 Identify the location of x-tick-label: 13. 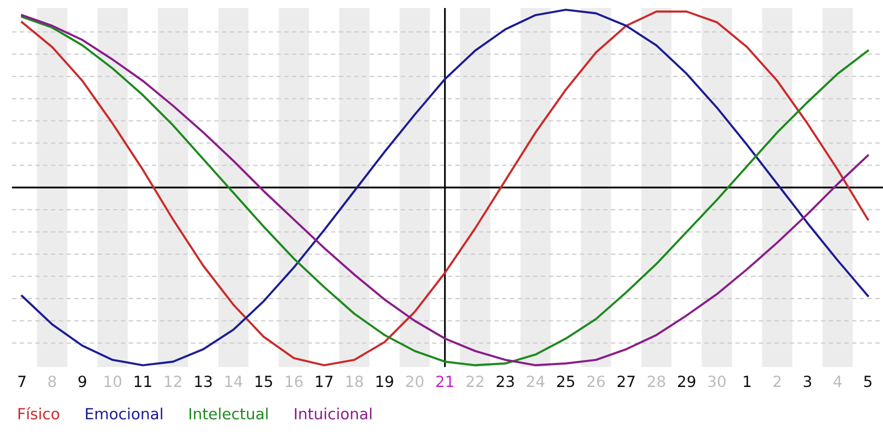
(203, 382).